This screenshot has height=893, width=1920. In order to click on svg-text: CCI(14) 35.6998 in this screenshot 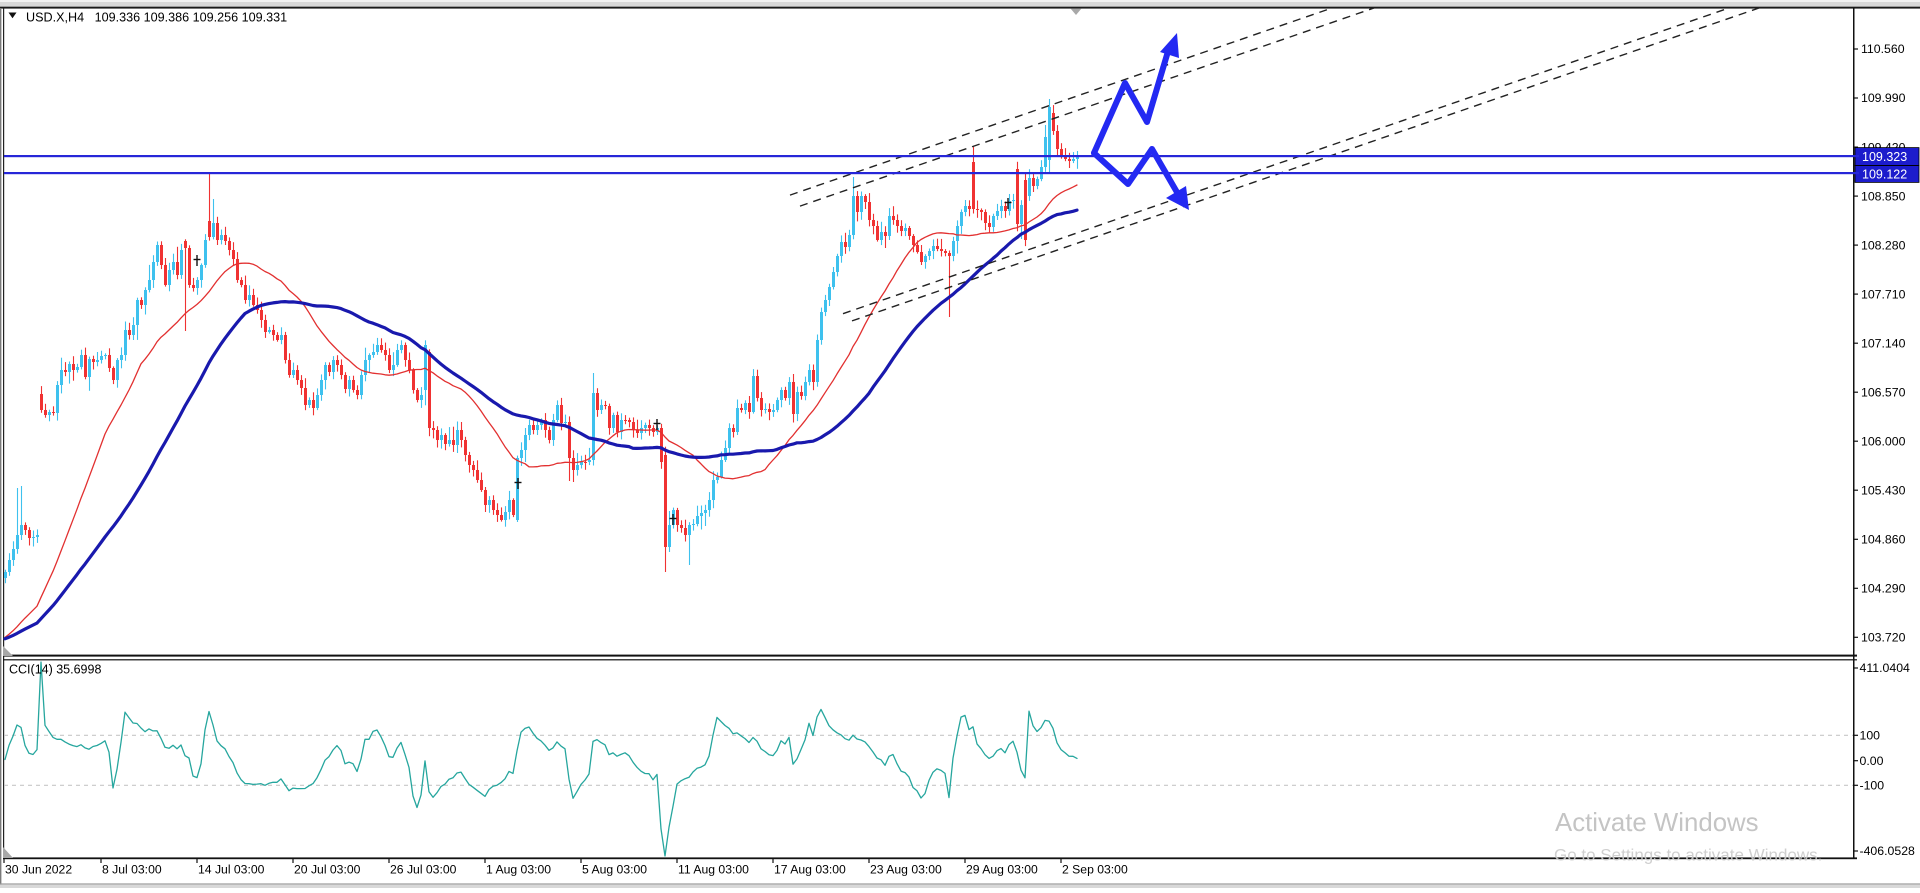, I will do `click(55, 670)`.